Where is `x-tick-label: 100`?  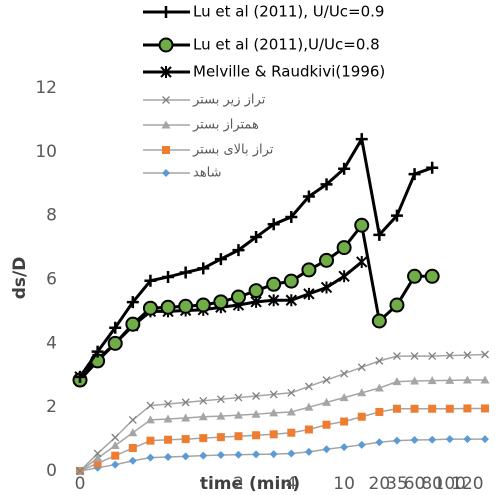 x-tick-label: 100 is located at coordinates (450, 484).